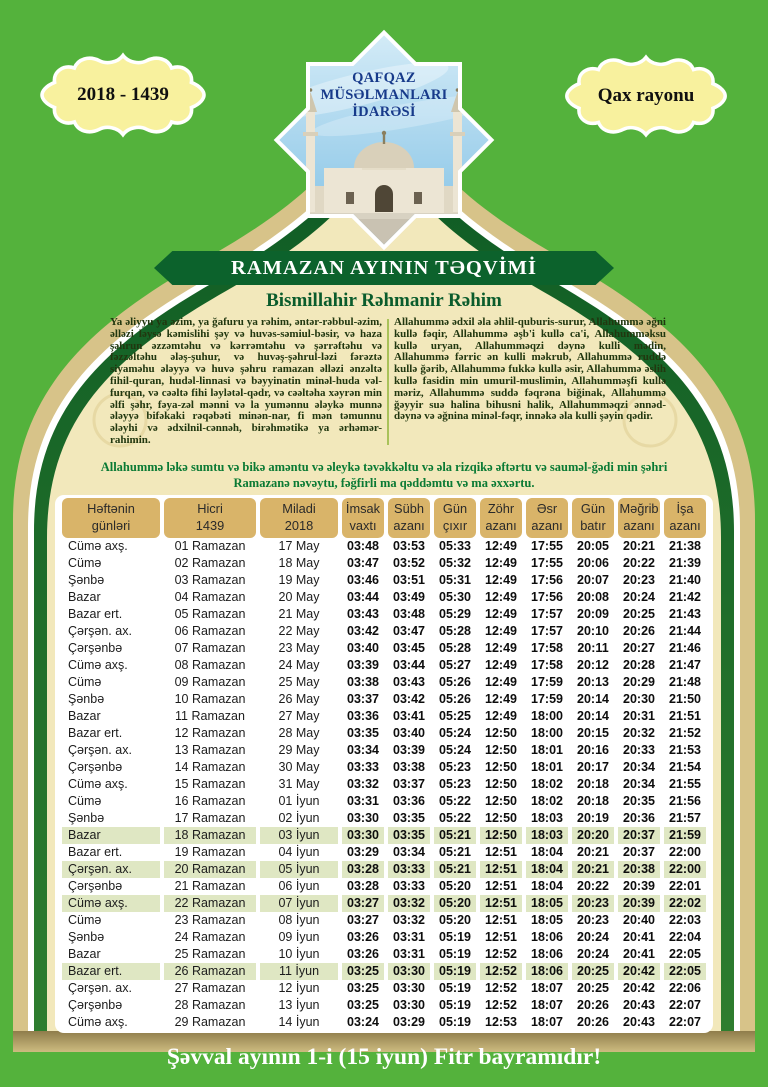 This screenshot has height=1087, width=768. What do you see at coordinates (409, 597) in the screenshot?
I see `time-cell: 03:49` at bounding box center [409, 597].